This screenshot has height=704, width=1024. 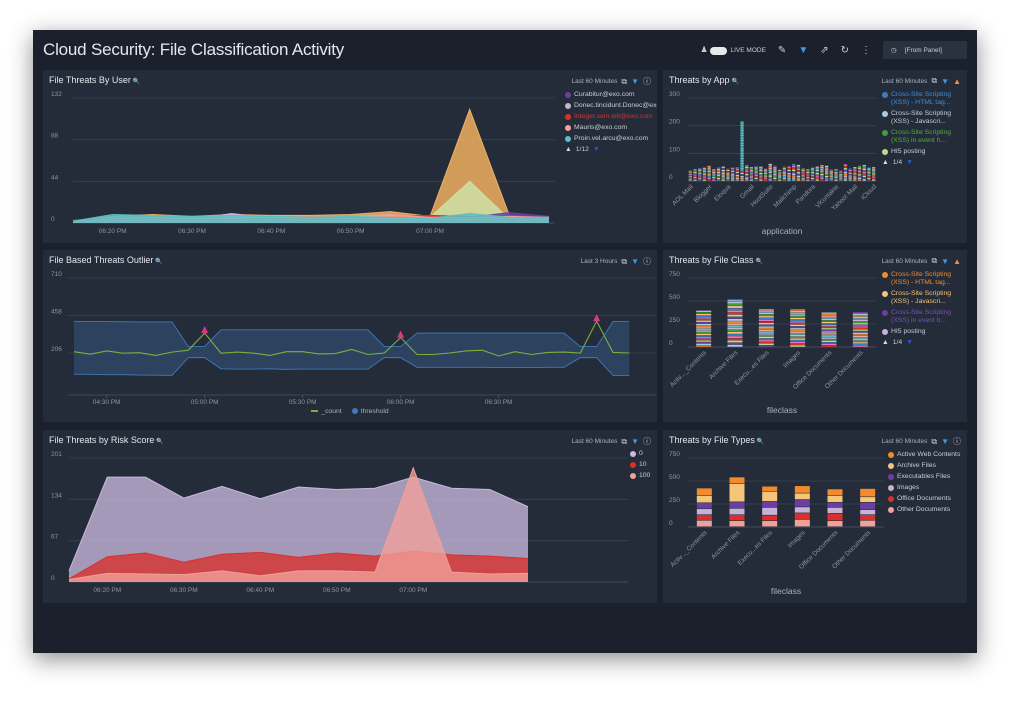 What do you see at coordinates (927, 477) in the screenshot?
I see `legend-item: Executables Files` at bounding box center [927, 477].